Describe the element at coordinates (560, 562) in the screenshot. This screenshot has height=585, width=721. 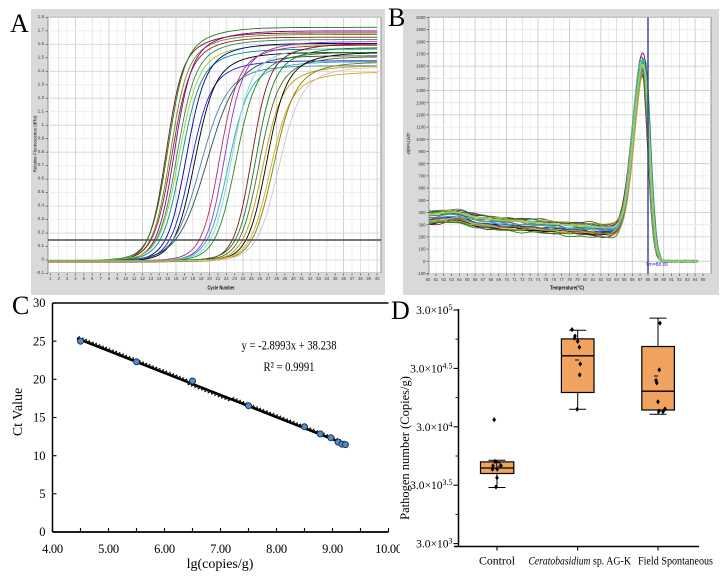
I see `svg-text: Ceratobasidium` at that location.